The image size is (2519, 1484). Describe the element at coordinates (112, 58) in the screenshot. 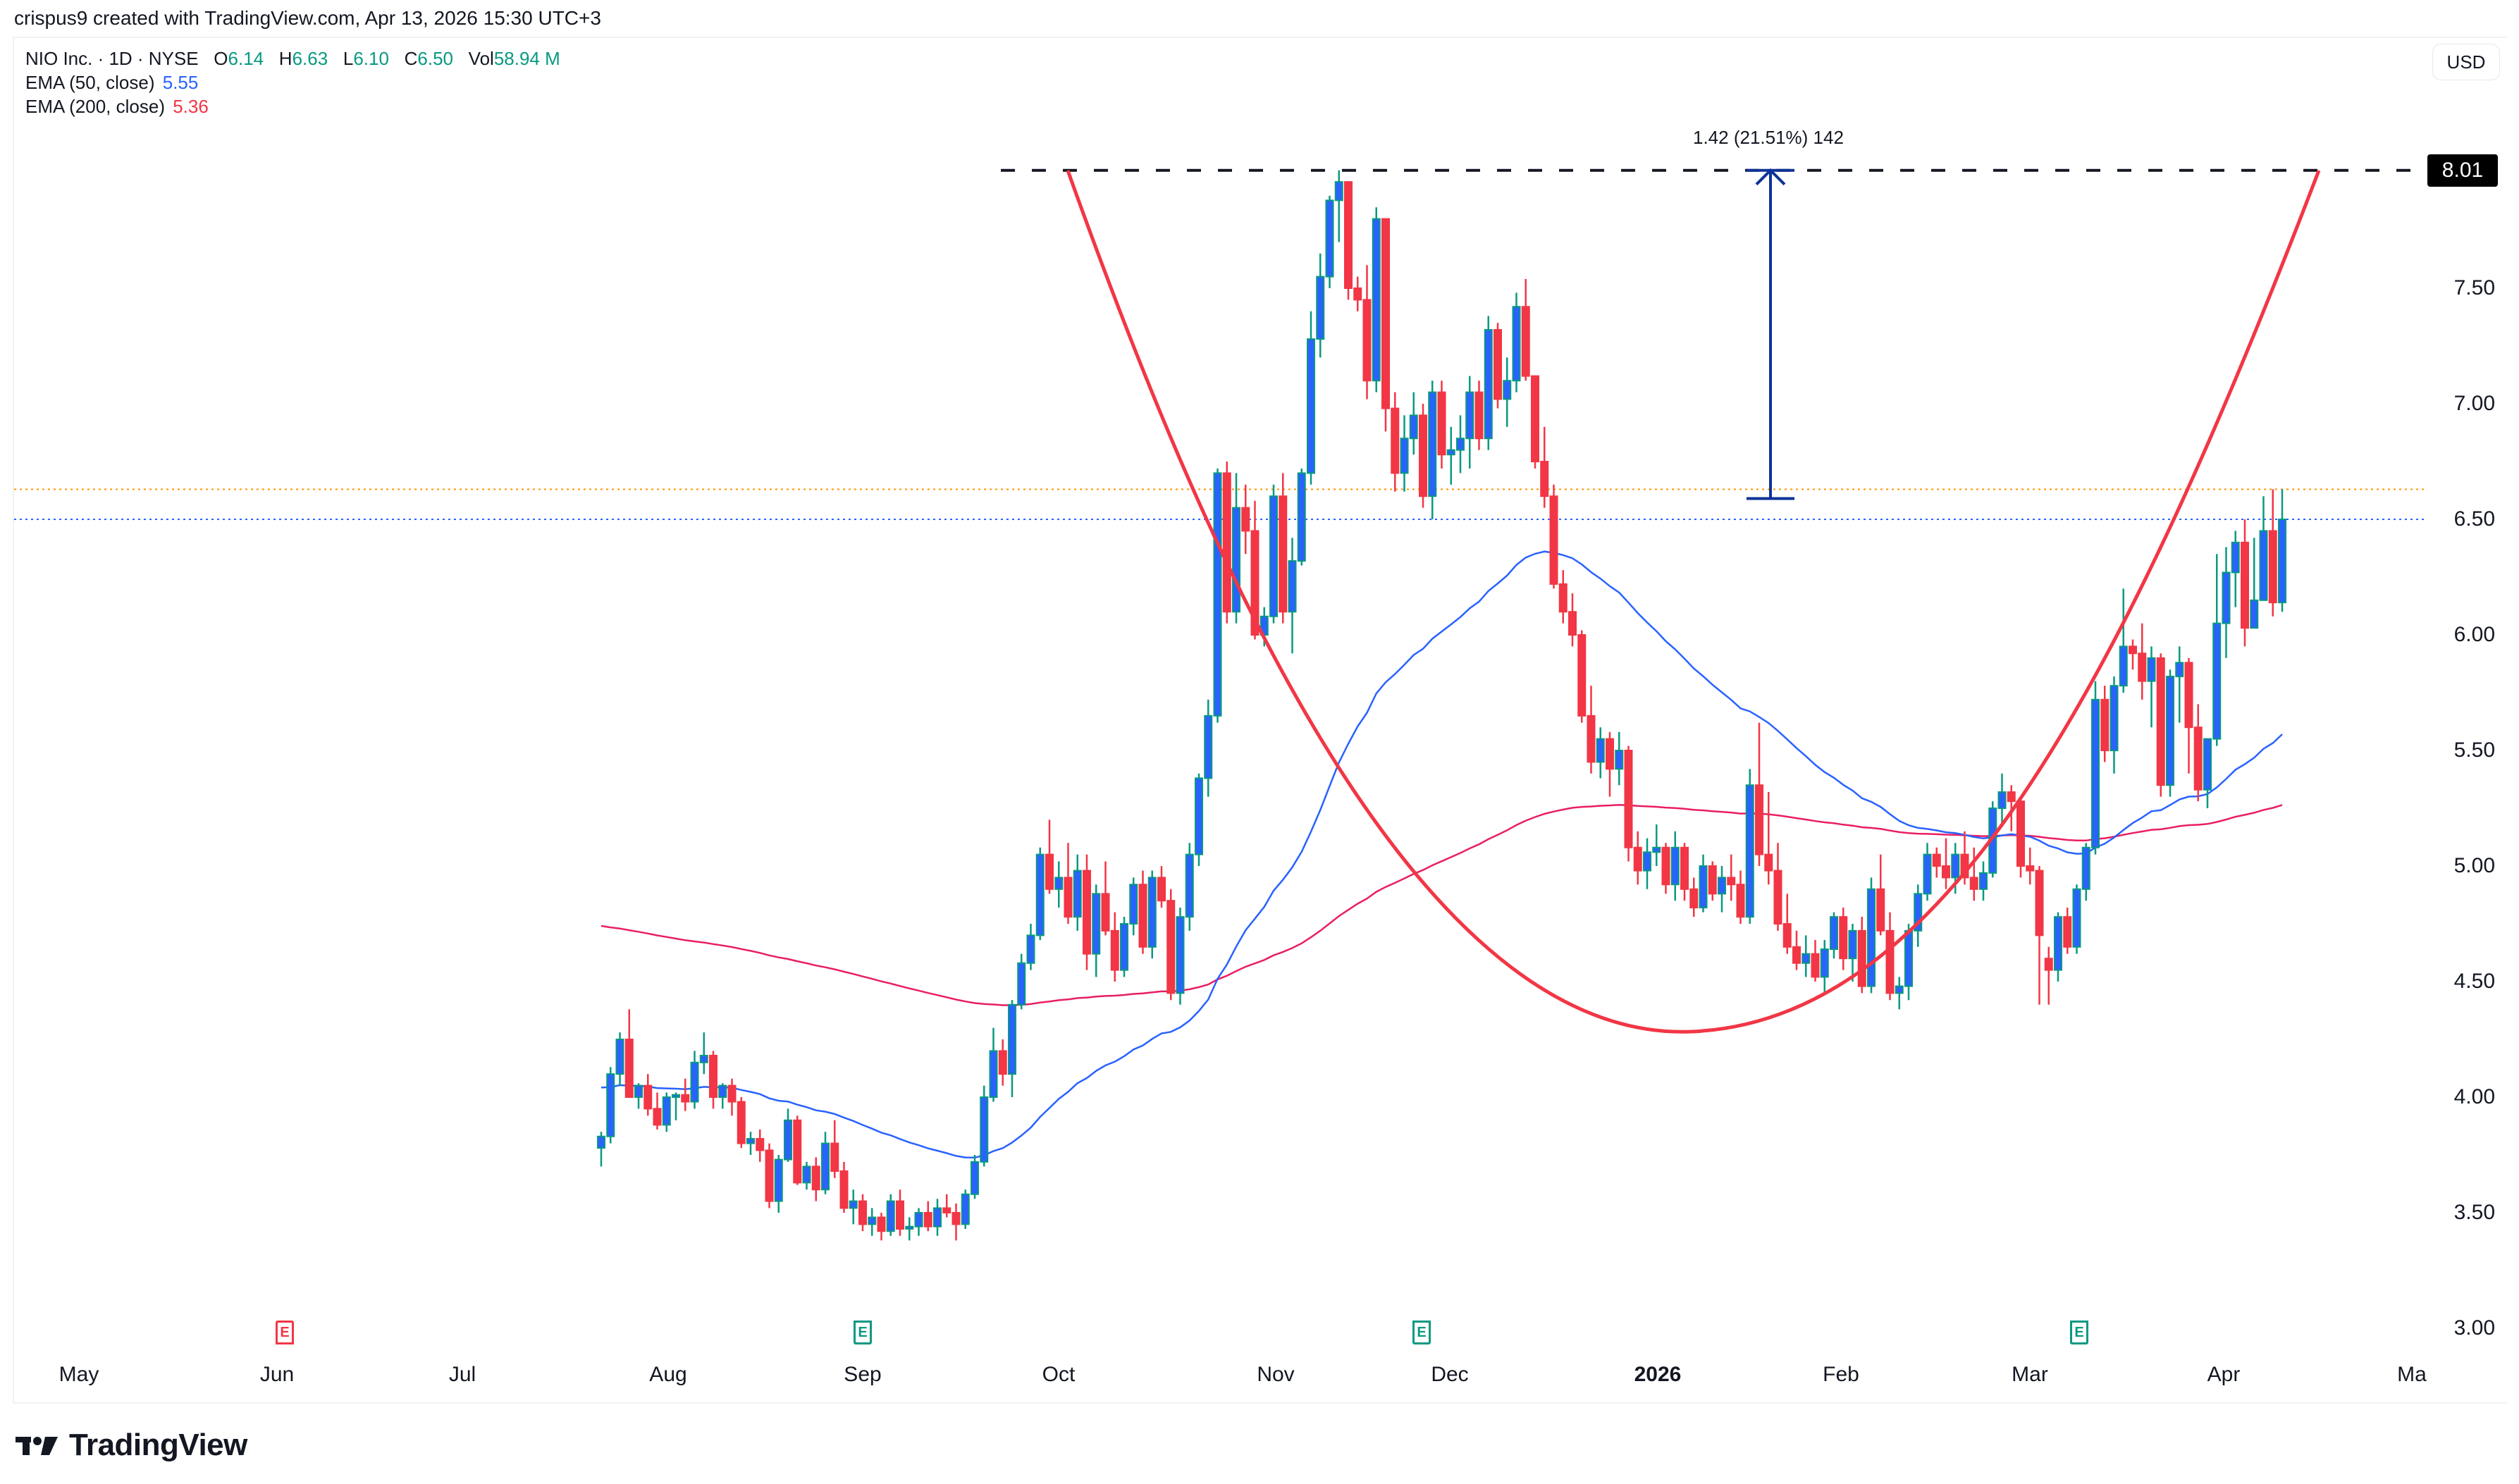

I see `symbol-label: NIO Inc. · 1D · NYSE` at that location.